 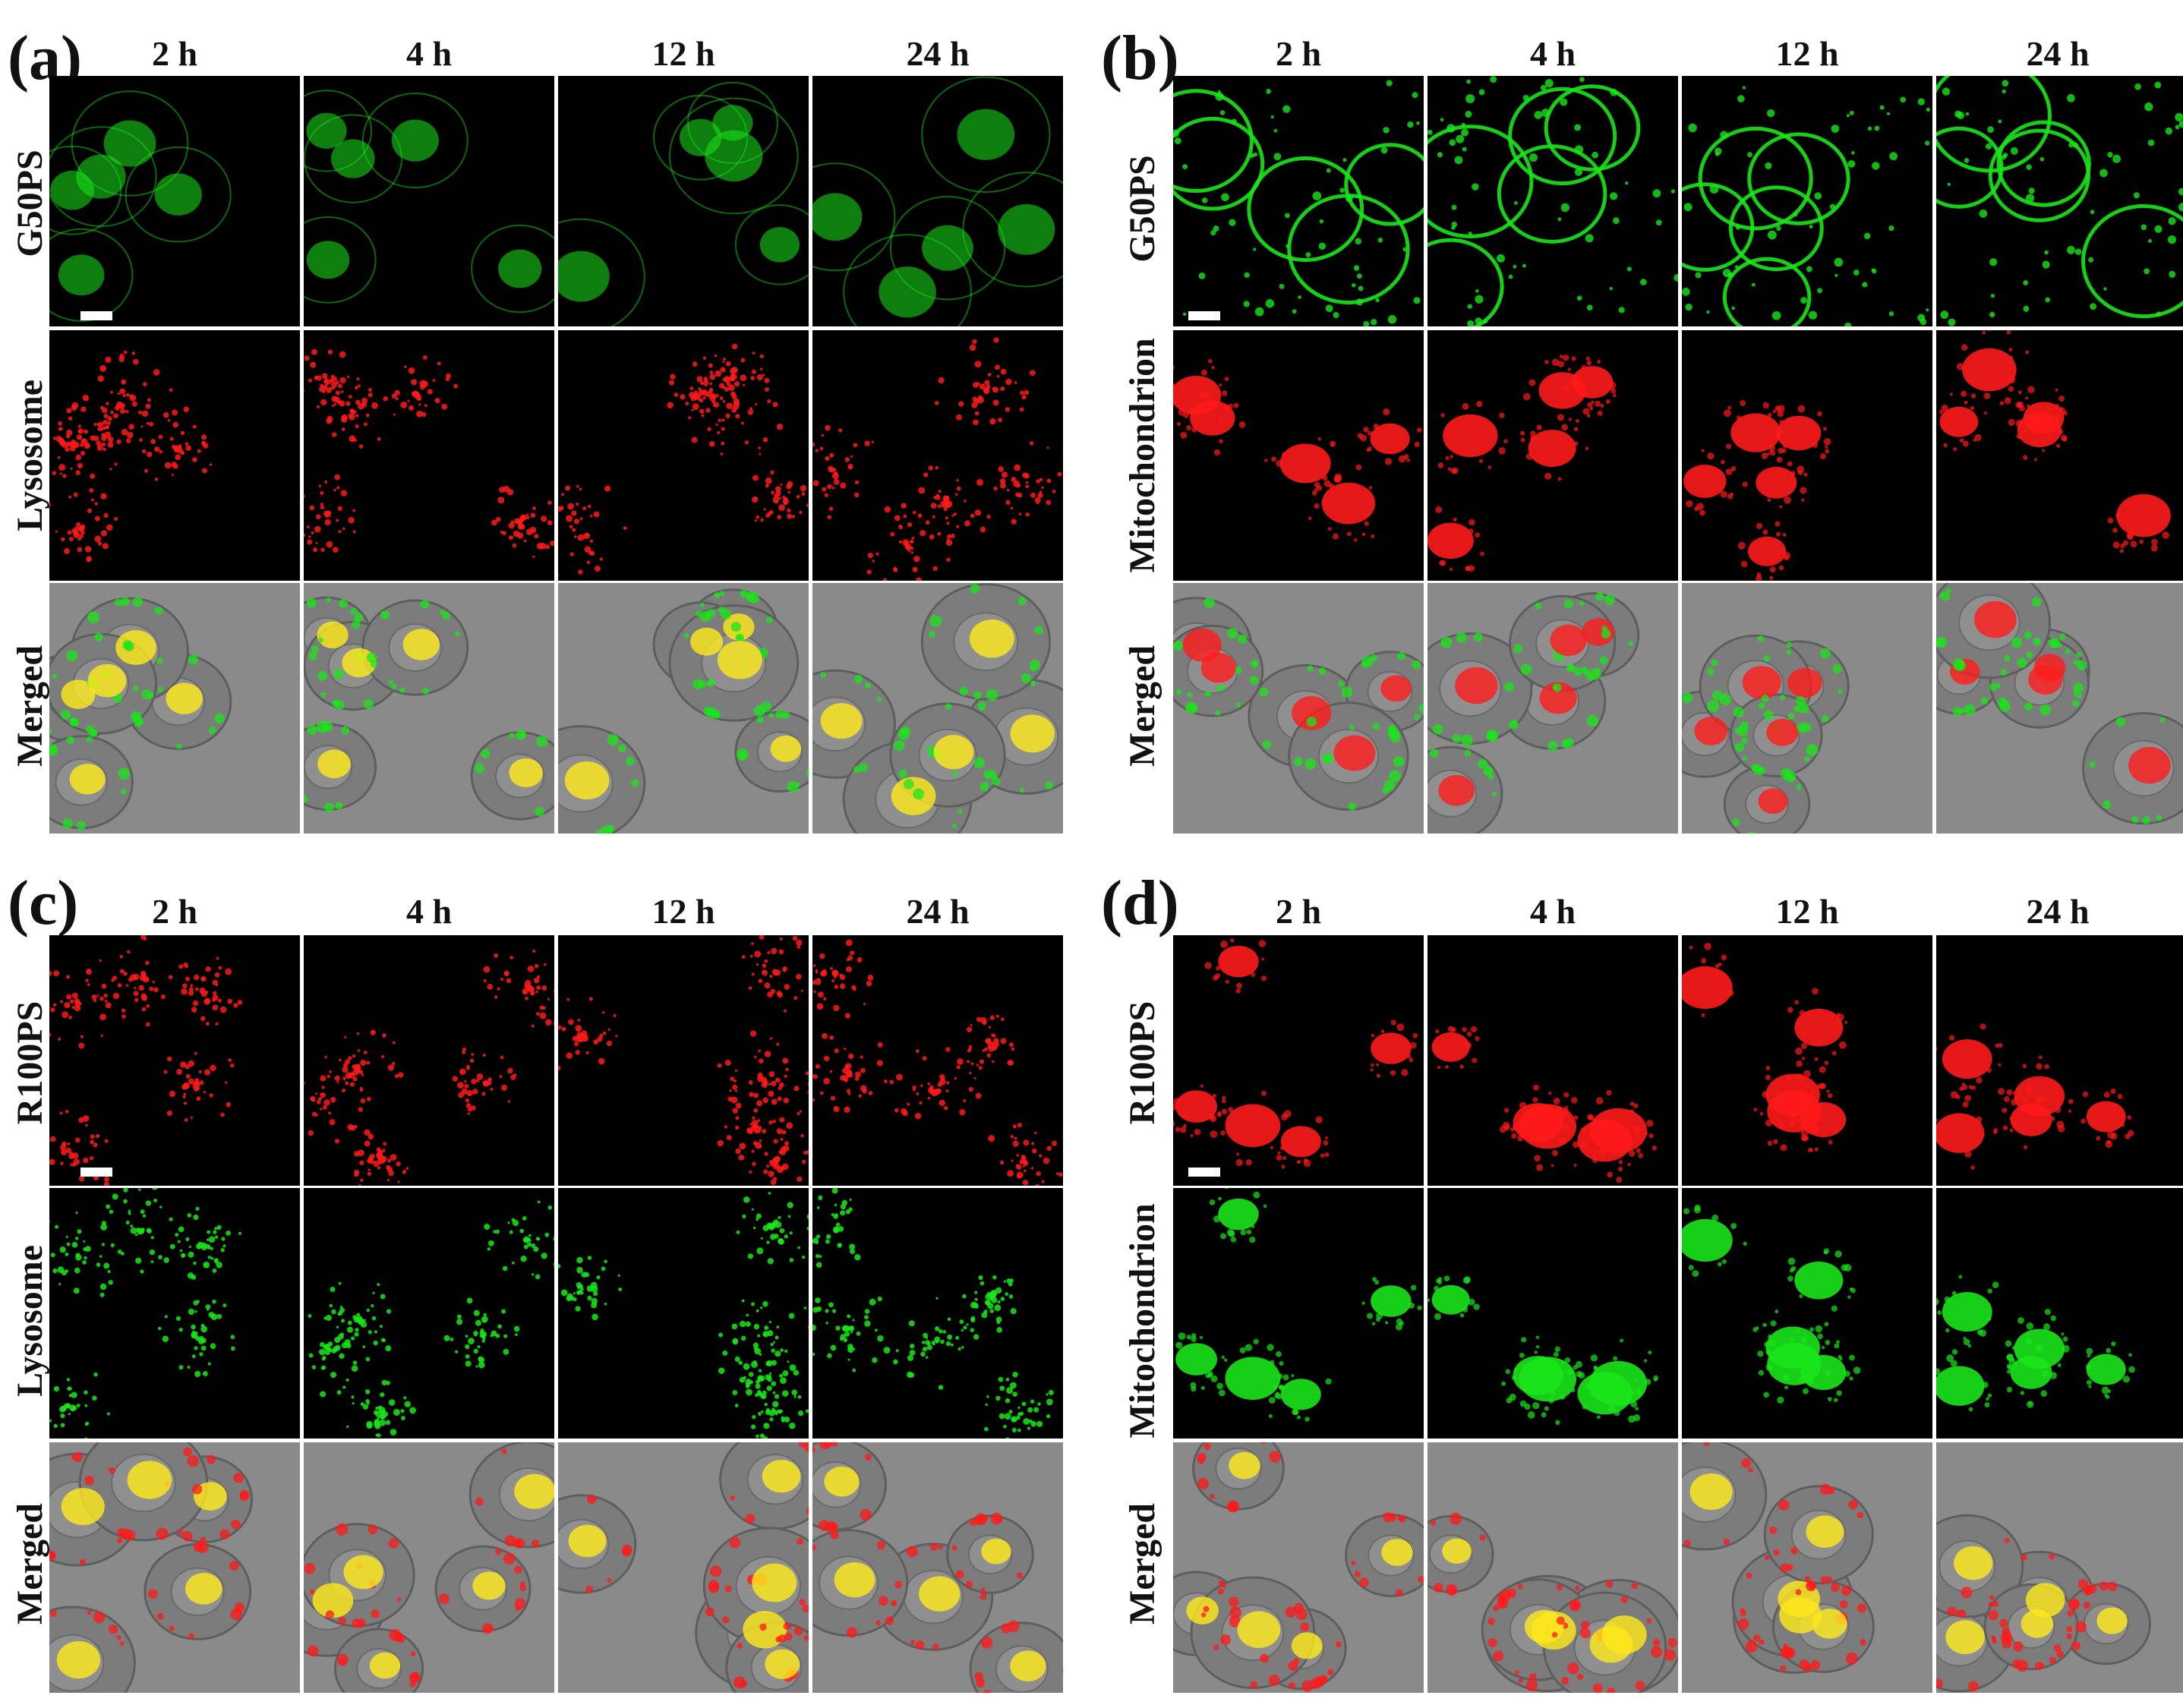 What do you see at coordinates (683, 1313) in the screenshot?
I see `micrograph-c-lysosome-12h` at bounding box center [683, 1313].